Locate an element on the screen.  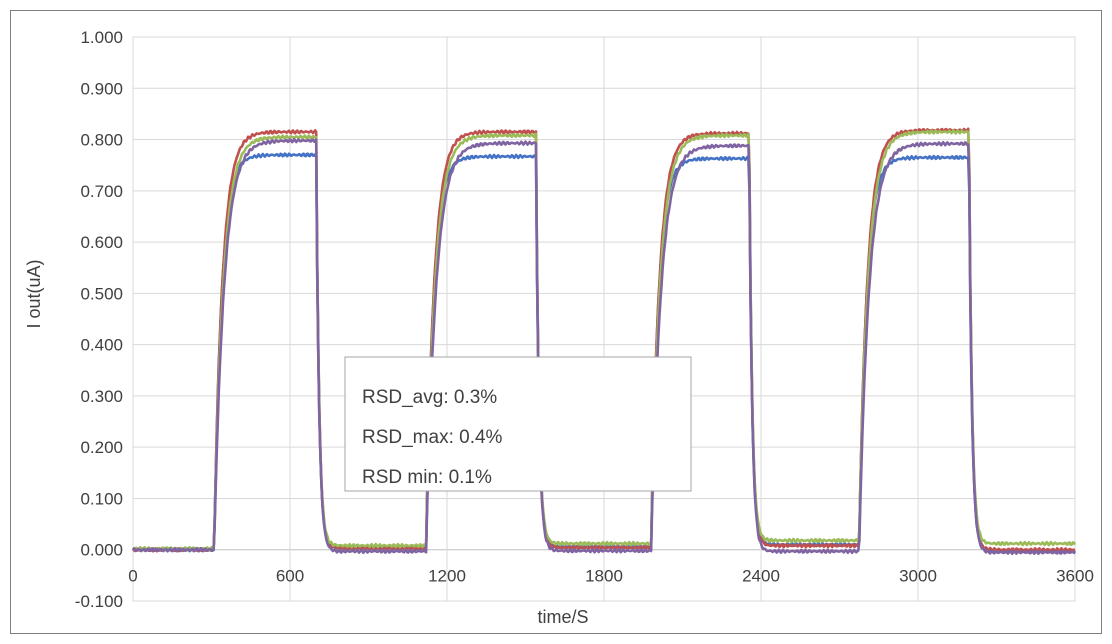
y-tick-label: 0.900 is located at coordinates (101, 88).